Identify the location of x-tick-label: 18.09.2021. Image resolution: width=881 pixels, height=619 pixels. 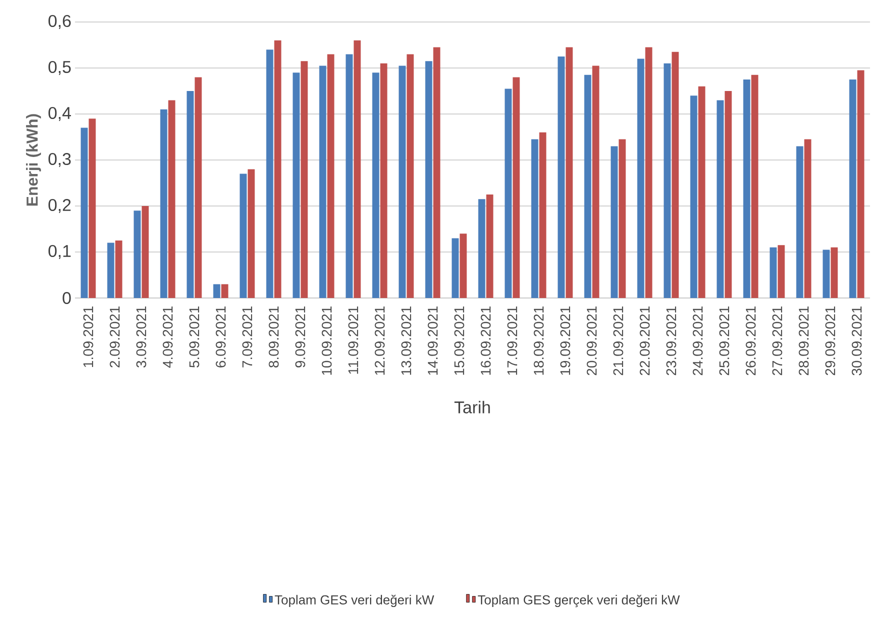
(539, 340).